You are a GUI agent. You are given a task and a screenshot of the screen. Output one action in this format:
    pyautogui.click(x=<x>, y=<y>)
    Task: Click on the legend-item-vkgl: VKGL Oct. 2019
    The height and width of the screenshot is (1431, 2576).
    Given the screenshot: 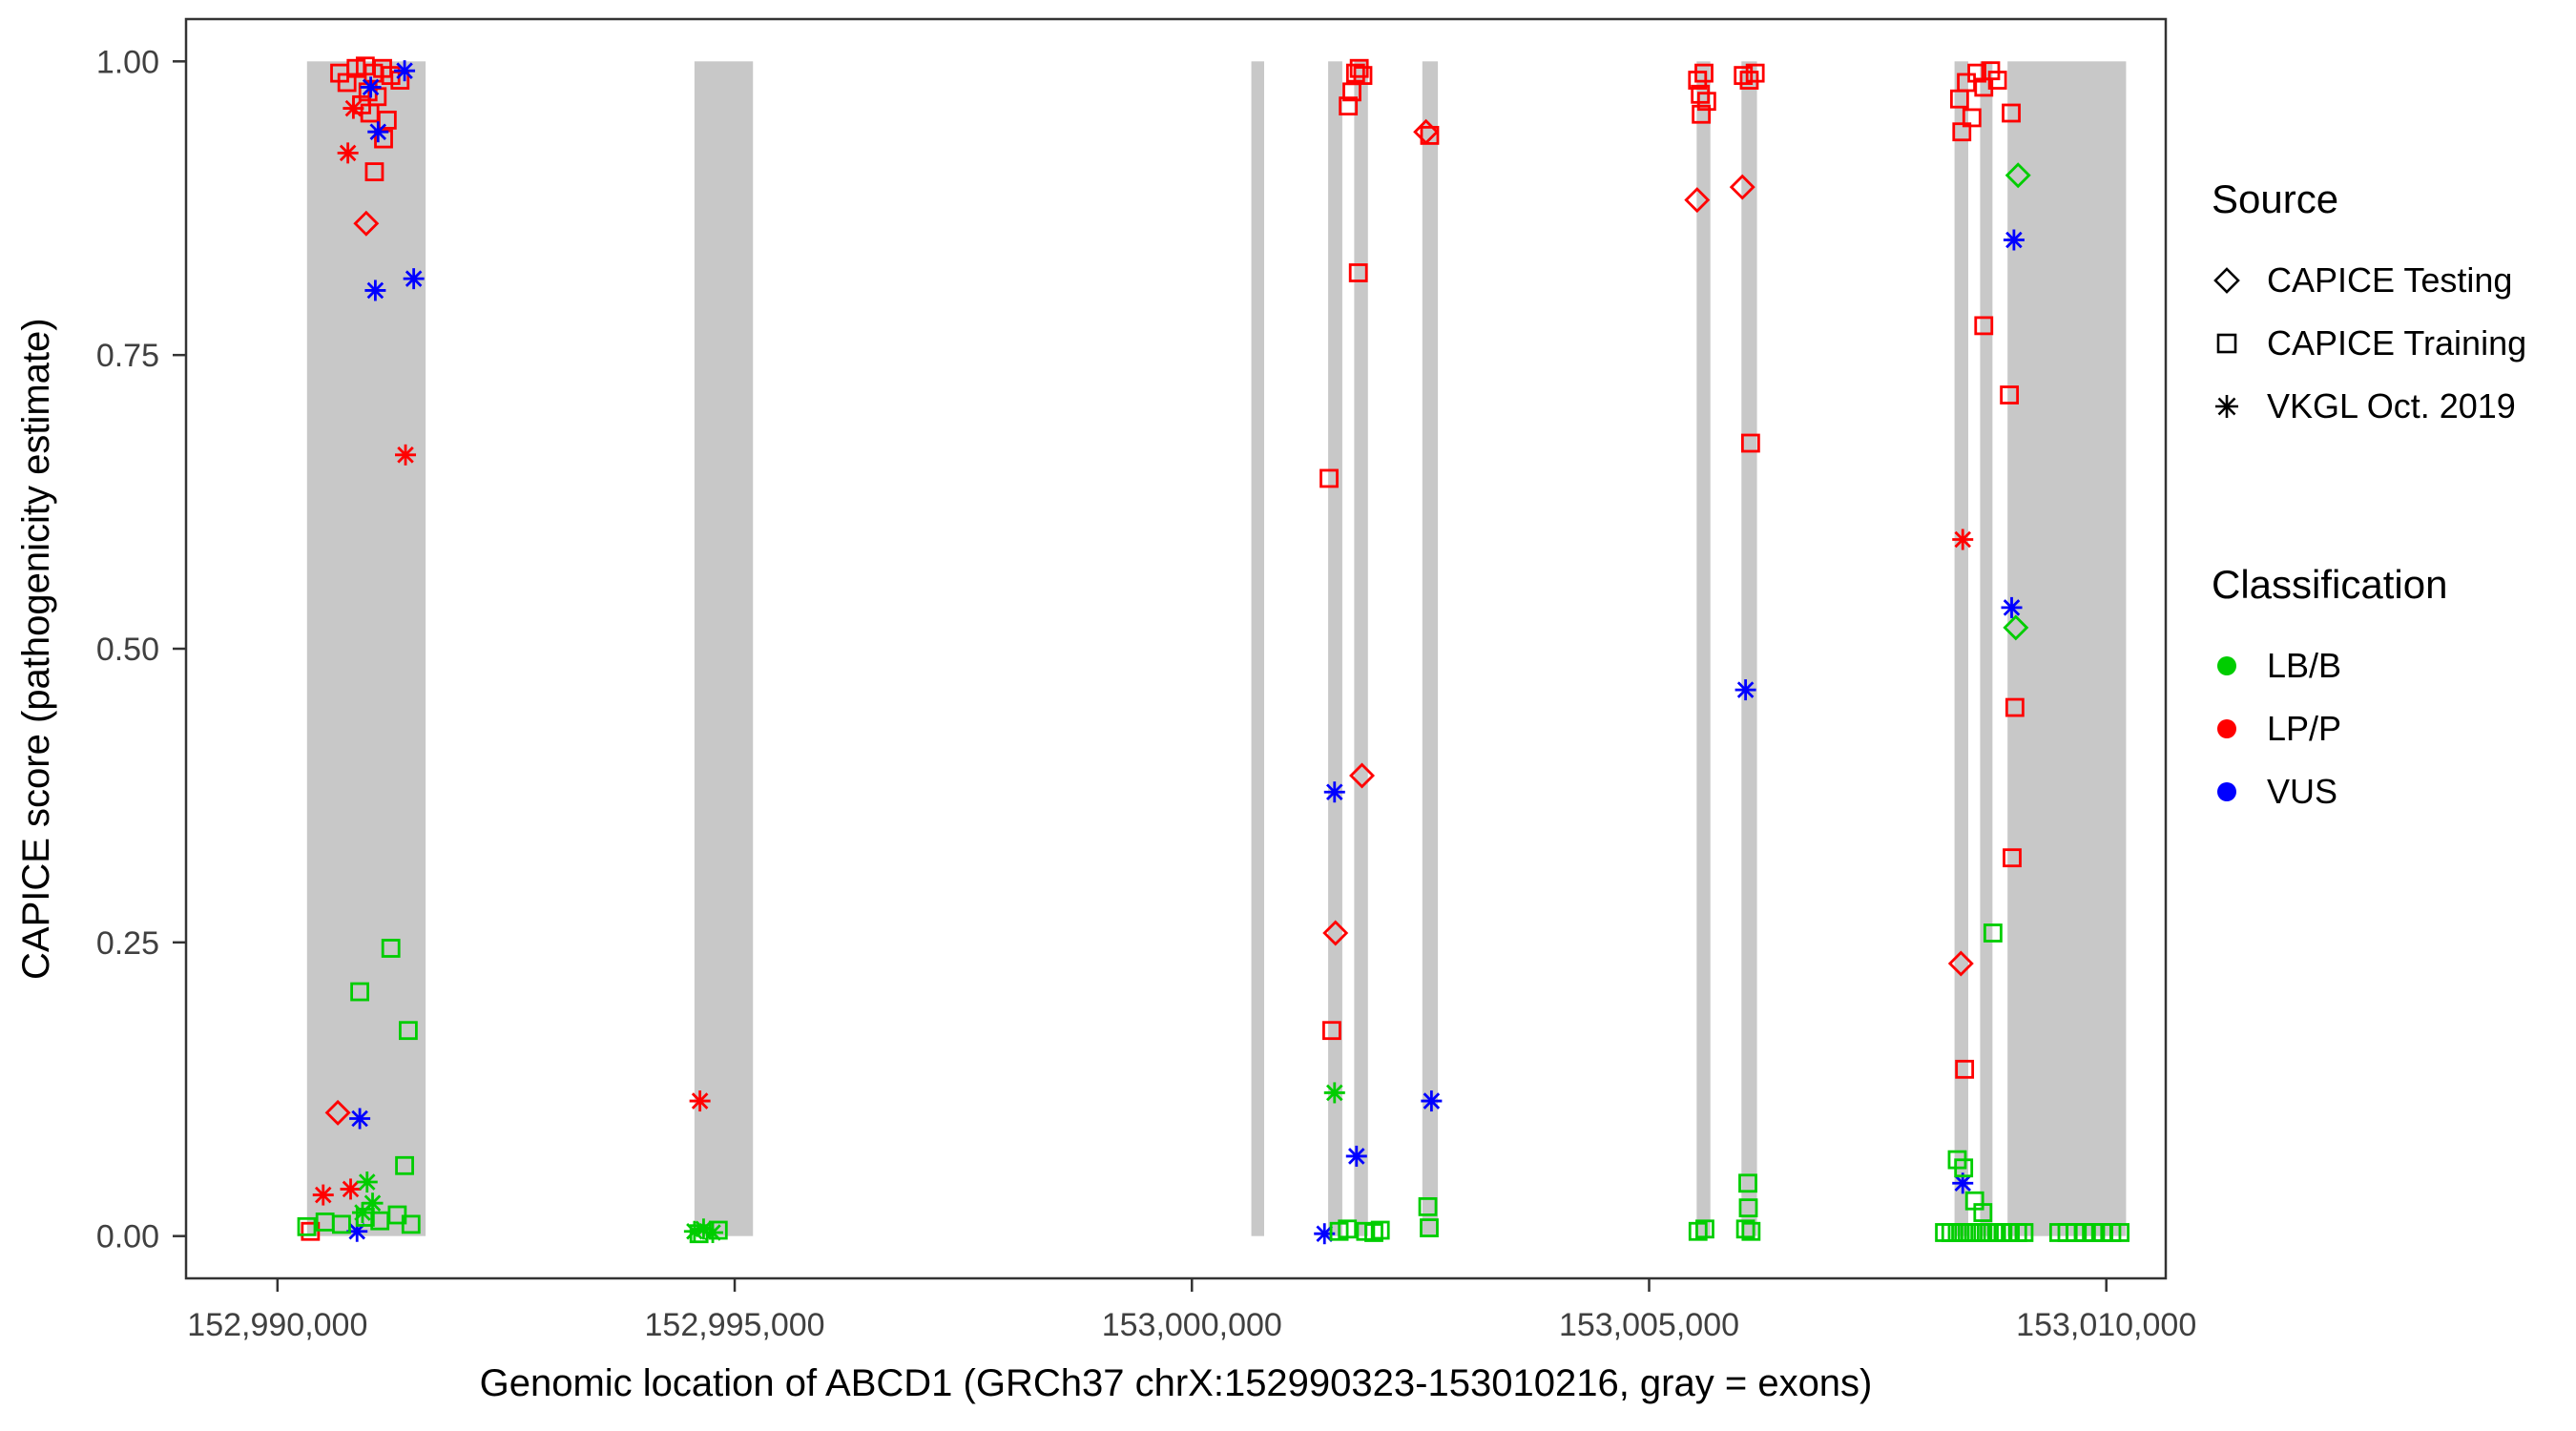 What is the action you would take?
    pyautogui.click(x=2393, y=407)
    